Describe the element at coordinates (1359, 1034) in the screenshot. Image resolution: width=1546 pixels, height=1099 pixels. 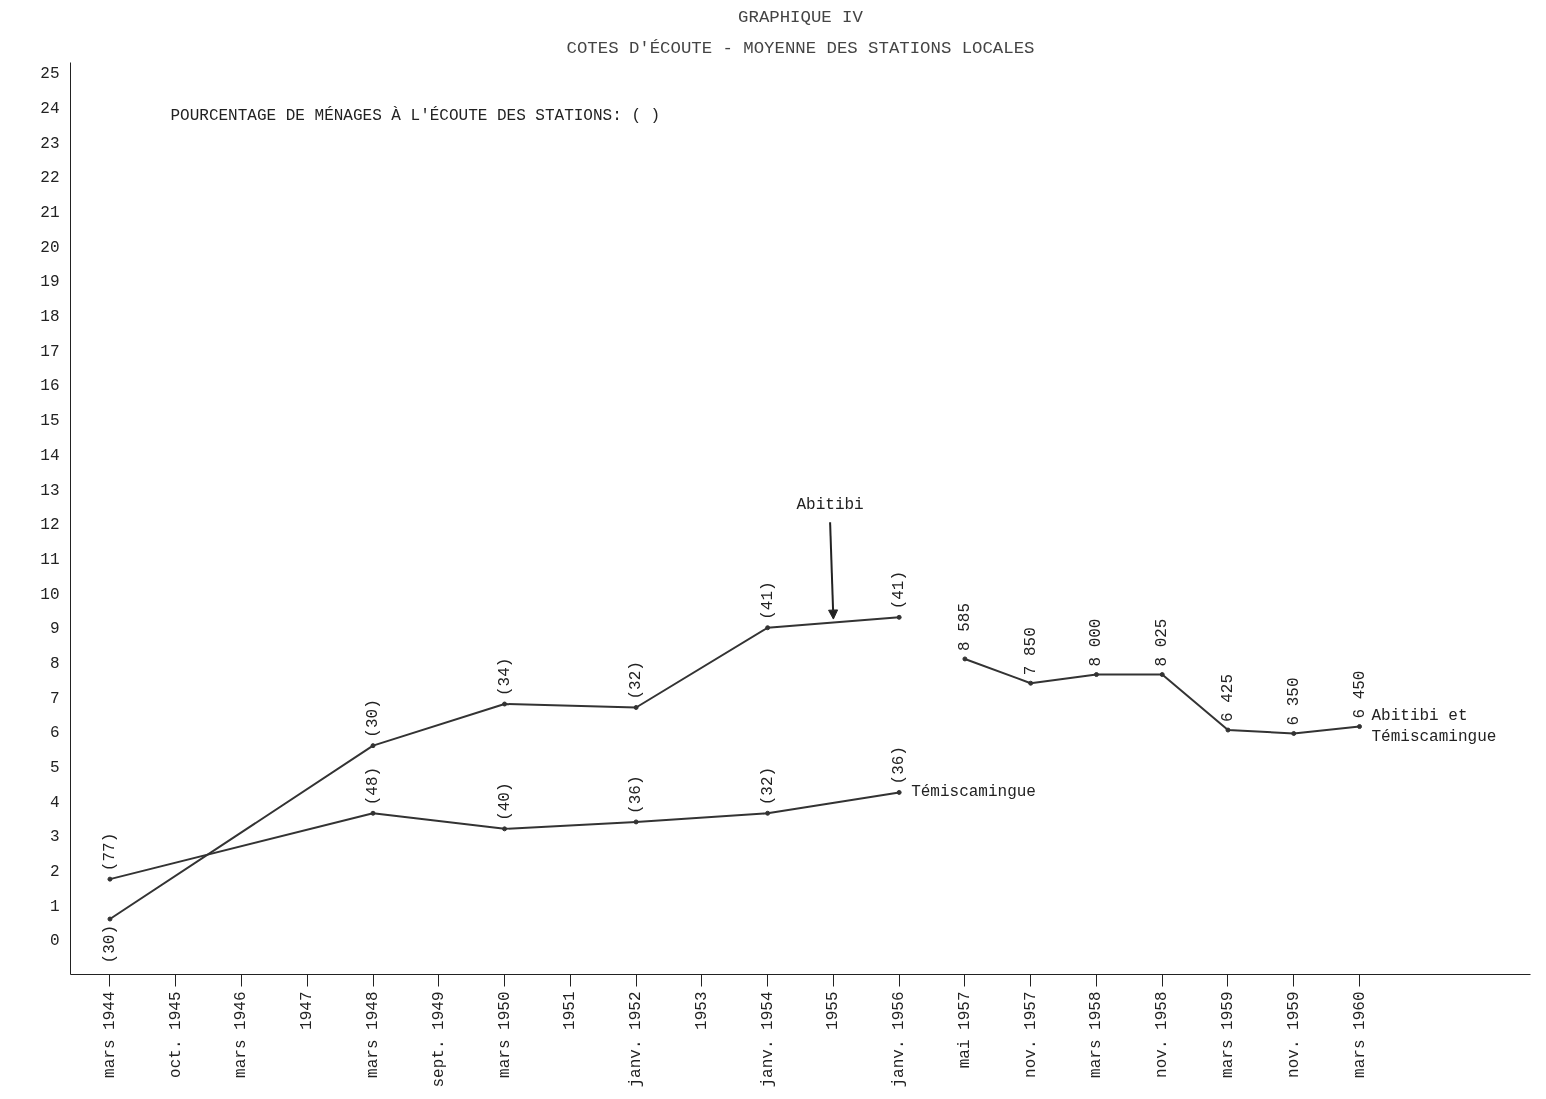
I see `x-tick-label: mars 1960` at that location.